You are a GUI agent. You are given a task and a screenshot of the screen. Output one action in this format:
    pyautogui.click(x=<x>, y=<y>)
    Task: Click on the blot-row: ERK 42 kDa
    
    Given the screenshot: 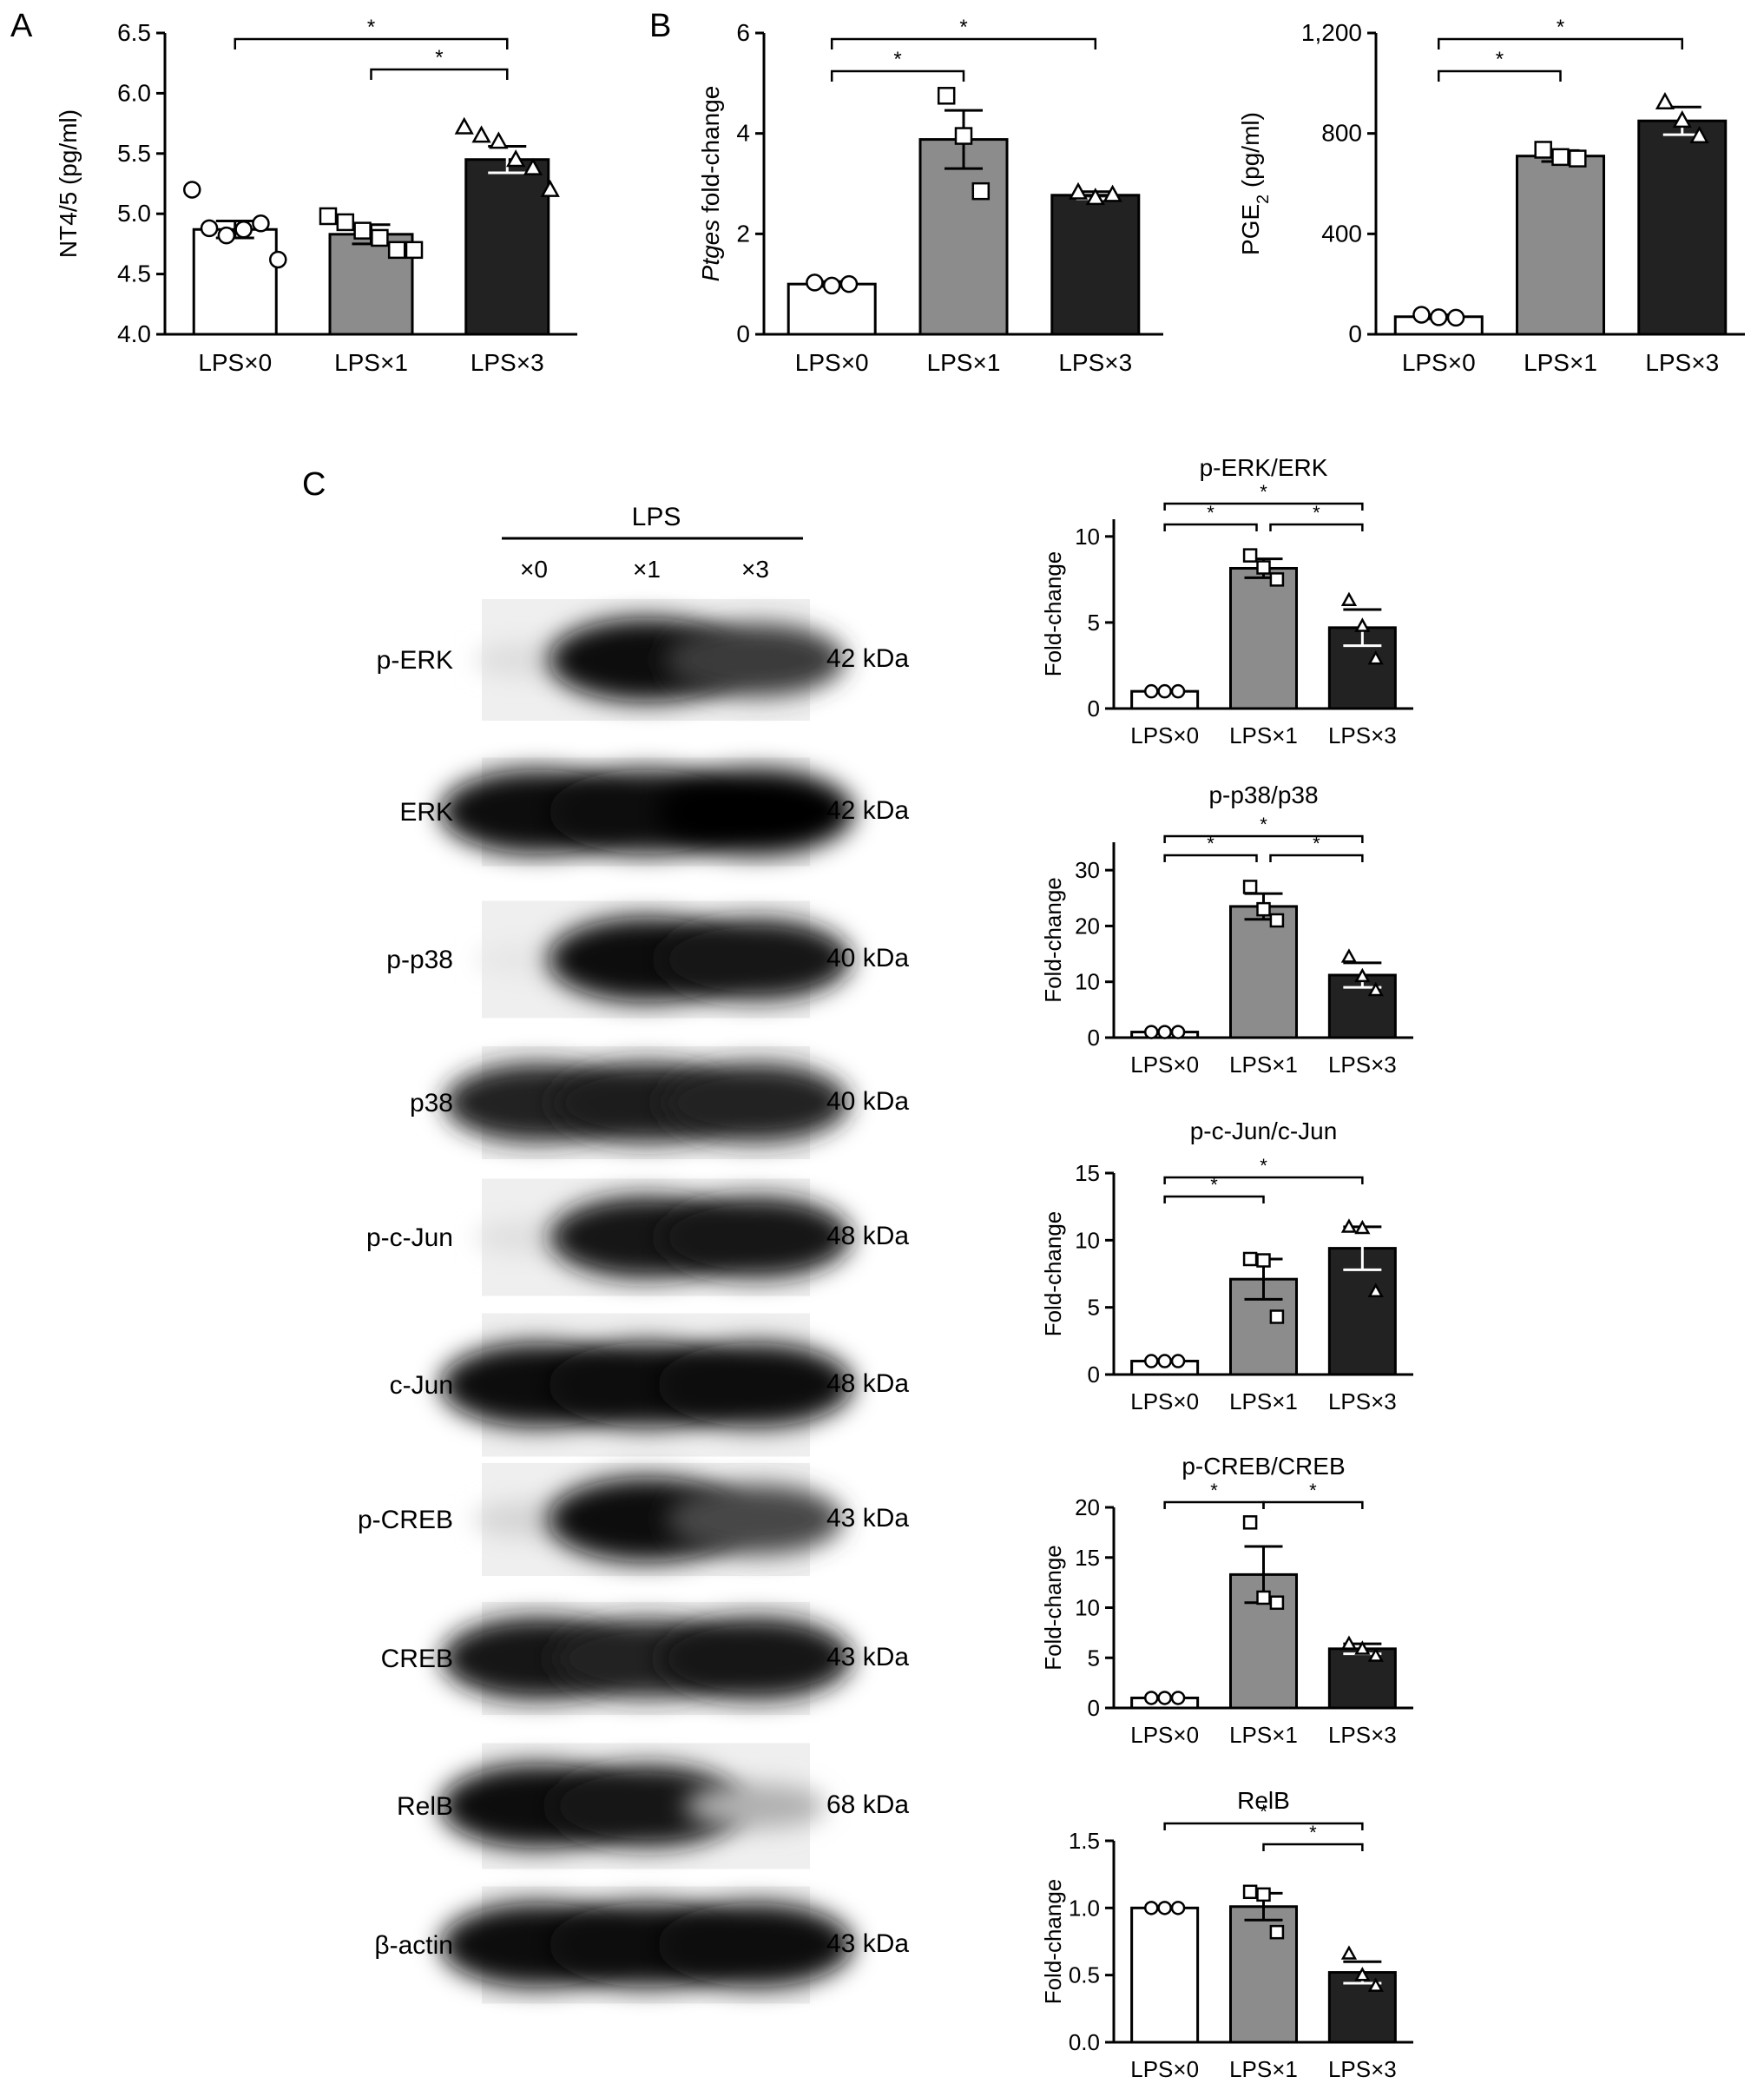 What is the action you would take?
    pyautogui.click(x=654, y=812)
    